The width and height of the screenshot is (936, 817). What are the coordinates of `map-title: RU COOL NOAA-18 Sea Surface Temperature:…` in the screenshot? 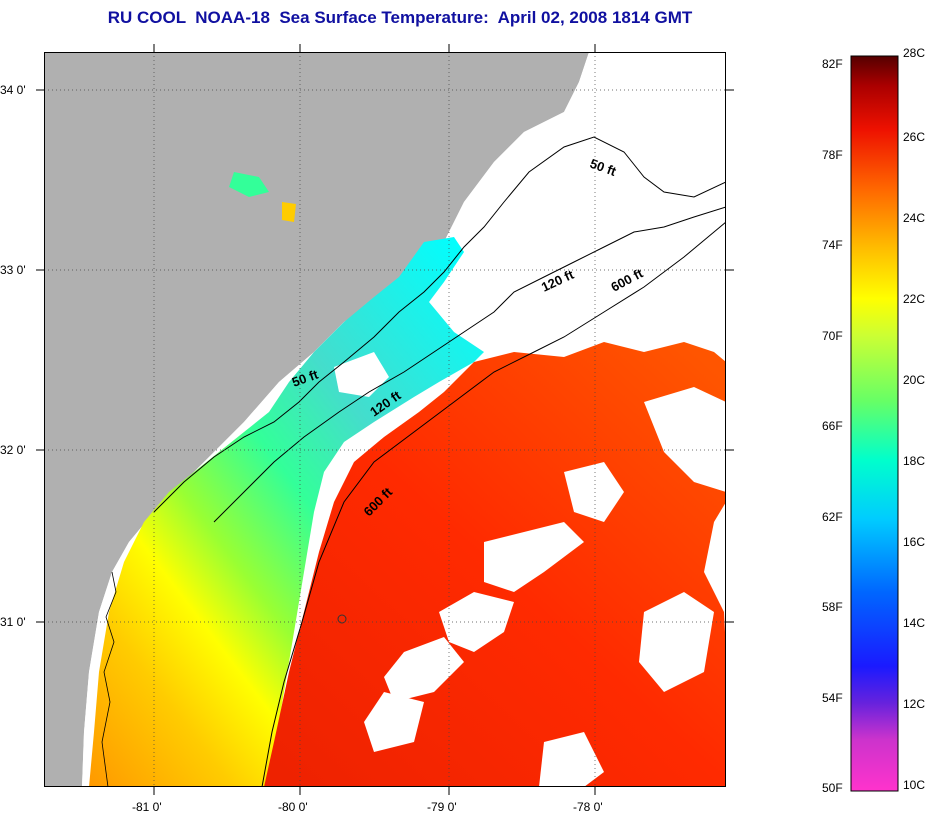 It's located at (400, 17).